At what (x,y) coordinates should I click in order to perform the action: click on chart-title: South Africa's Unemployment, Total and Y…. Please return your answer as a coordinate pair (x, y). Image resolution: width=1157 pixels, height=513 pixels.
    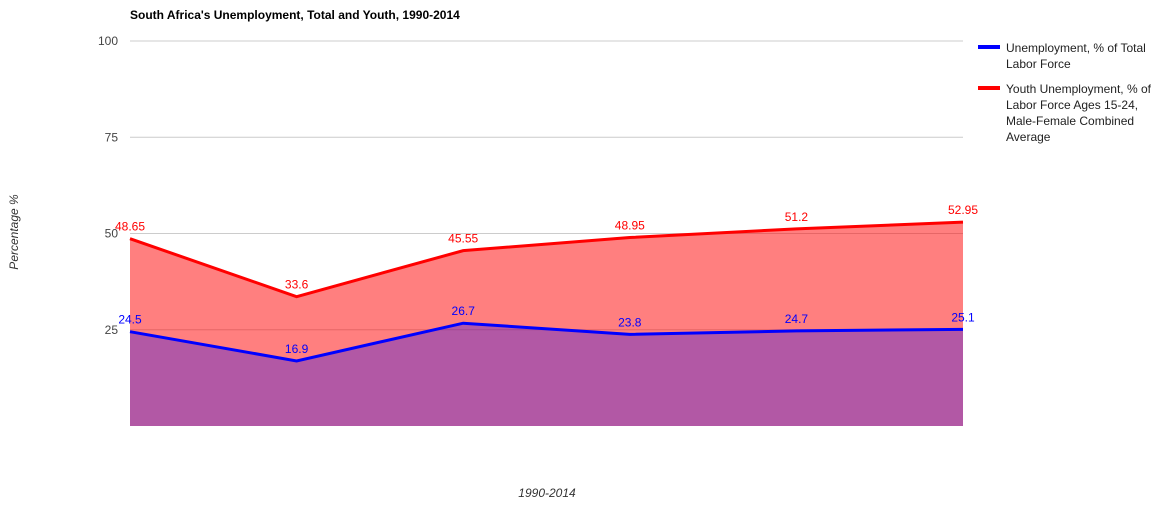
    Looking at the image, I should click on (295, 15).